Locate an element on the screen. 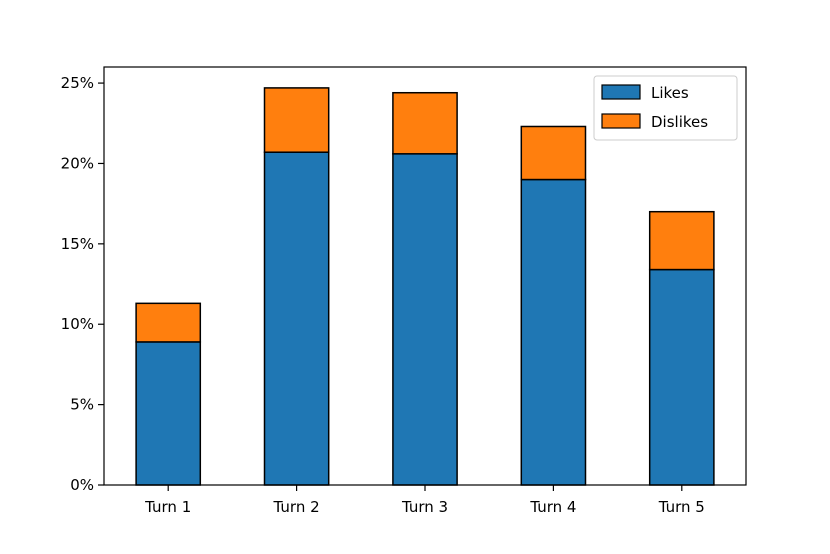 This screenshot has height=554, width=830. x-tick-label: Turn 1 is located at coordinates (167, 507).